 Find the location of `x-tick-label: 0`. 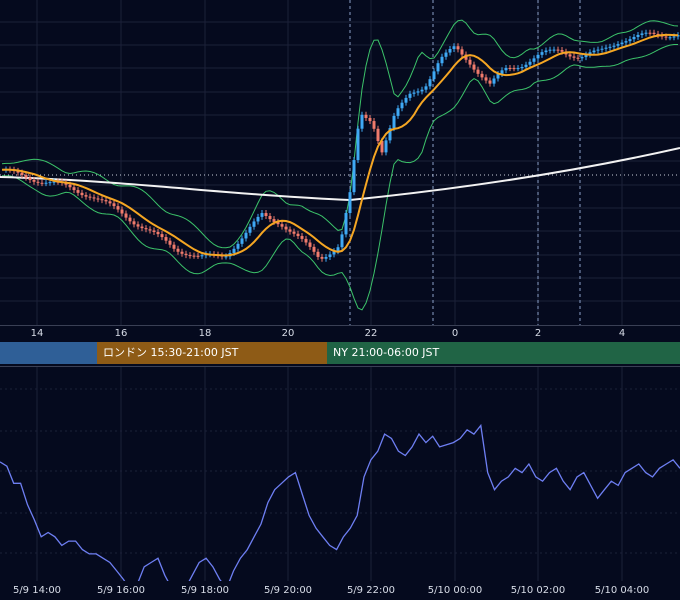

x-tick-label: 0 is located at coordinates (455, 333).